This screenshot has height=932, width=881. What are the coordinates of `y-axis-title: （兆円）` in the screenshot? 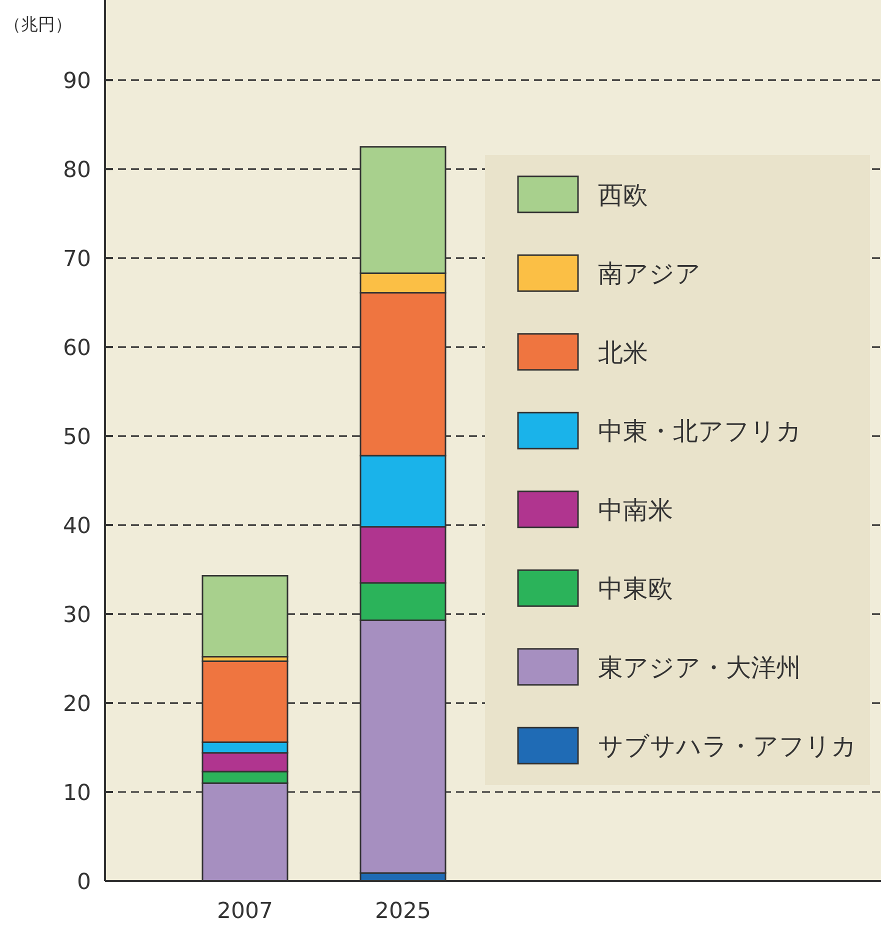 It's located at (38, 25).